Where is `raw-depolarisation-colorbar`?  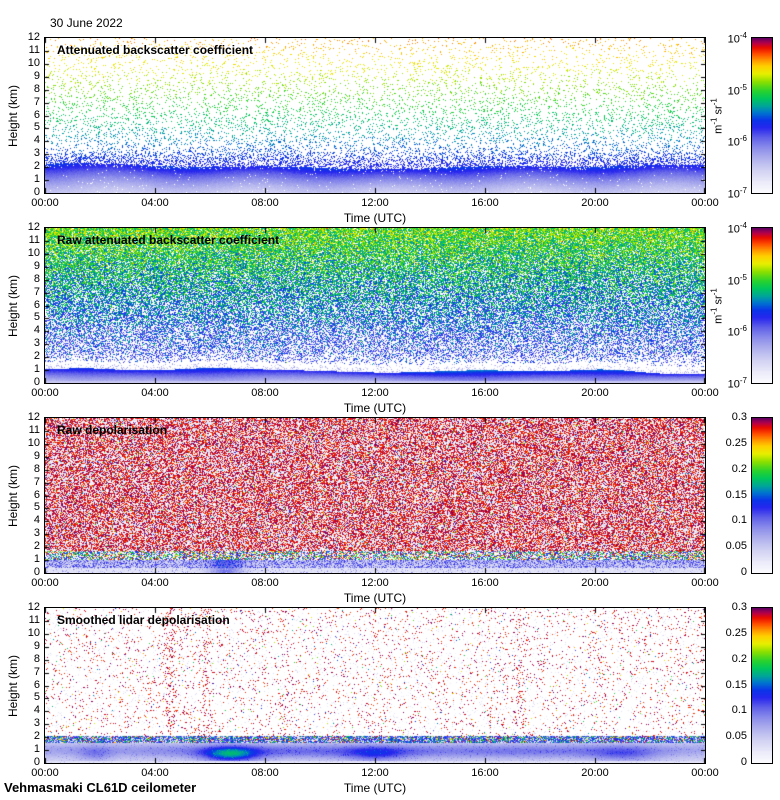 raw-depolarisation-colorbar is located at coordinates (762, 495).